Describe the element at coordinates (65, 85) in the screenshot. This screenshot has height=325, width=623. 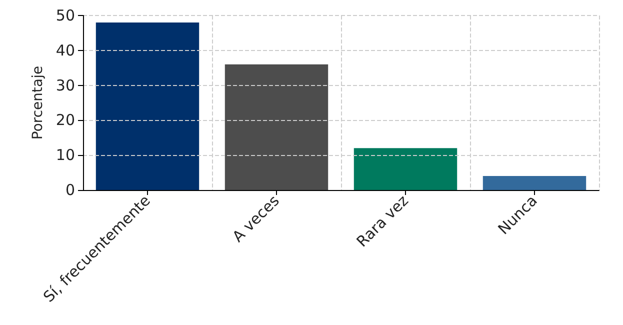
I see `y-tick-label: 30` at that location.